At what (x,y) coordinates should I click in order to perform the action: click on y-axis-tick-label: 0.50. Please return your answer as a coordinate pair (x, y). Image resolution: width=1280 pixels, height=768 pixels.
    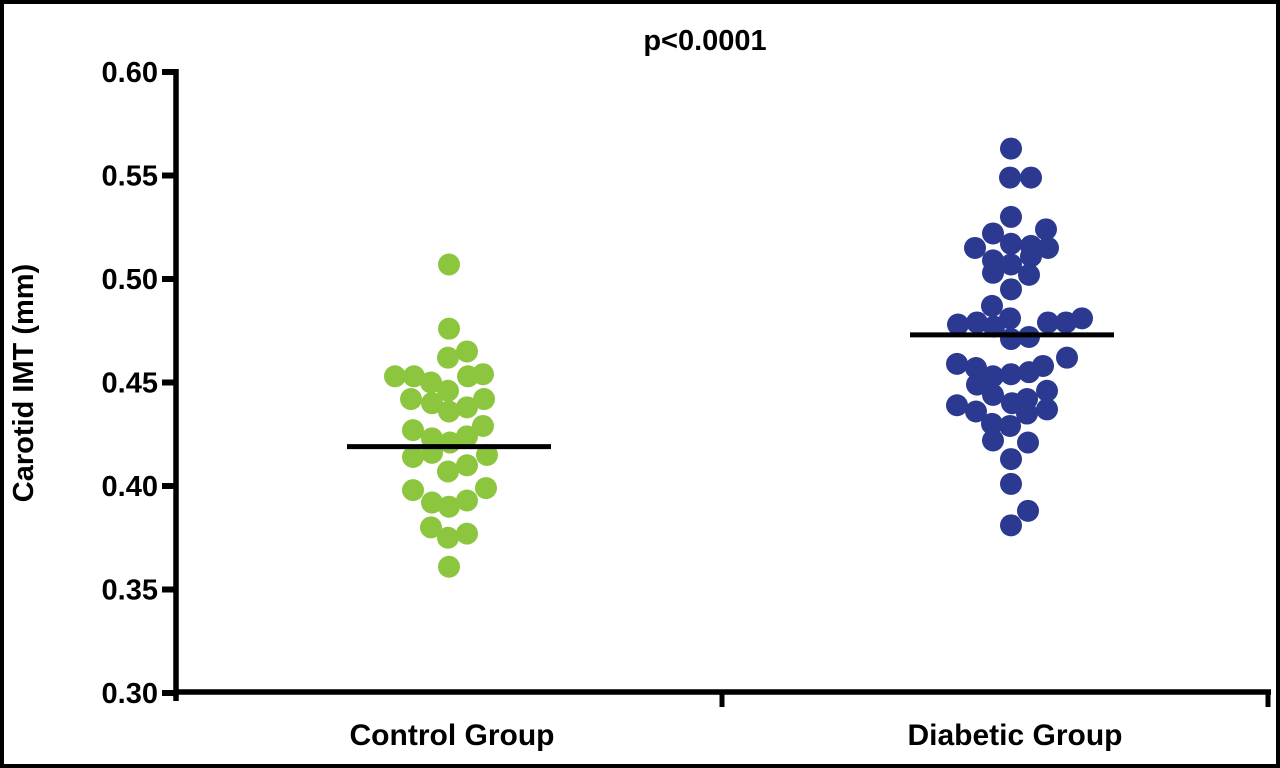
    Looking at the image, I should click on (130, 280).